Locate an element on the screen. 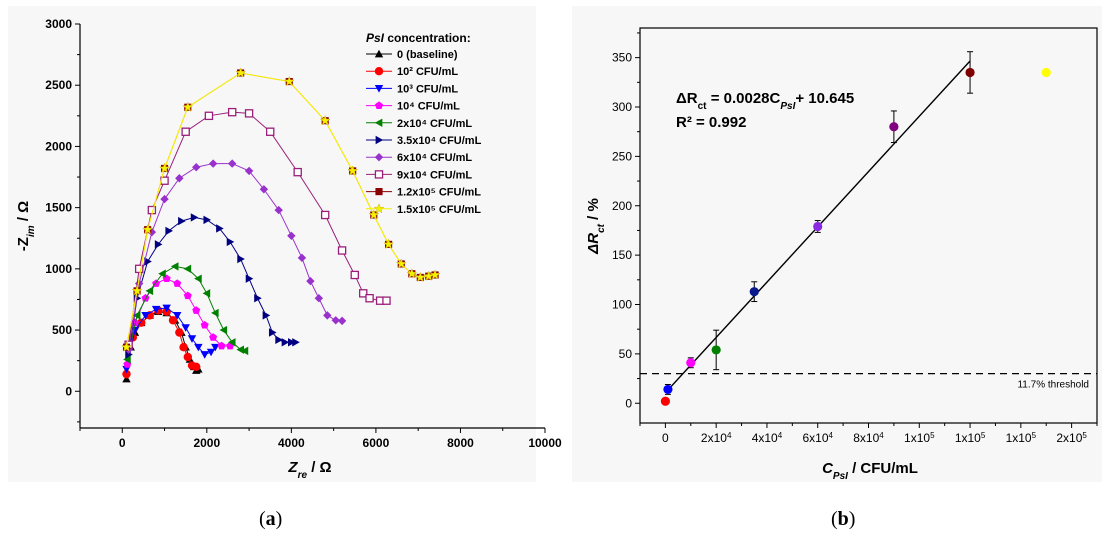 This screenshot has height=543, width=1110. x-tick-label-b: 4x10⁴ is located at coordinates (767, 438).